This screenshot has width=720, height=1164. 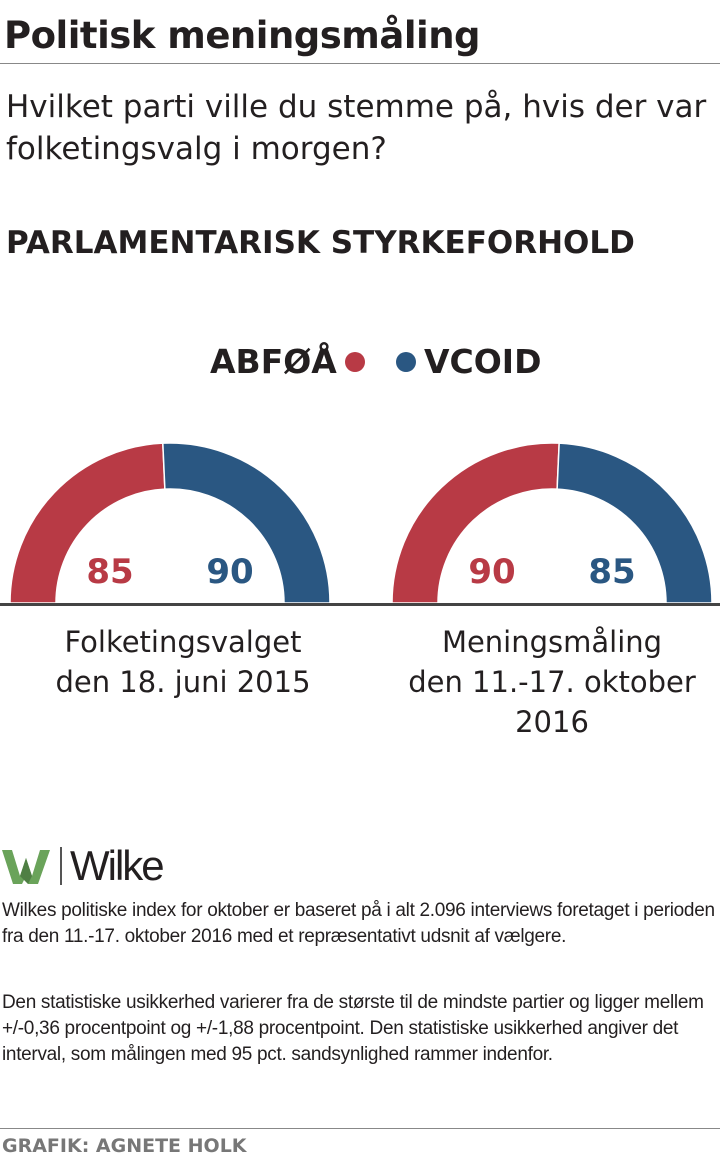 I want to click on legend-item-red: ABFØÅ, so click(x=287, y=361).